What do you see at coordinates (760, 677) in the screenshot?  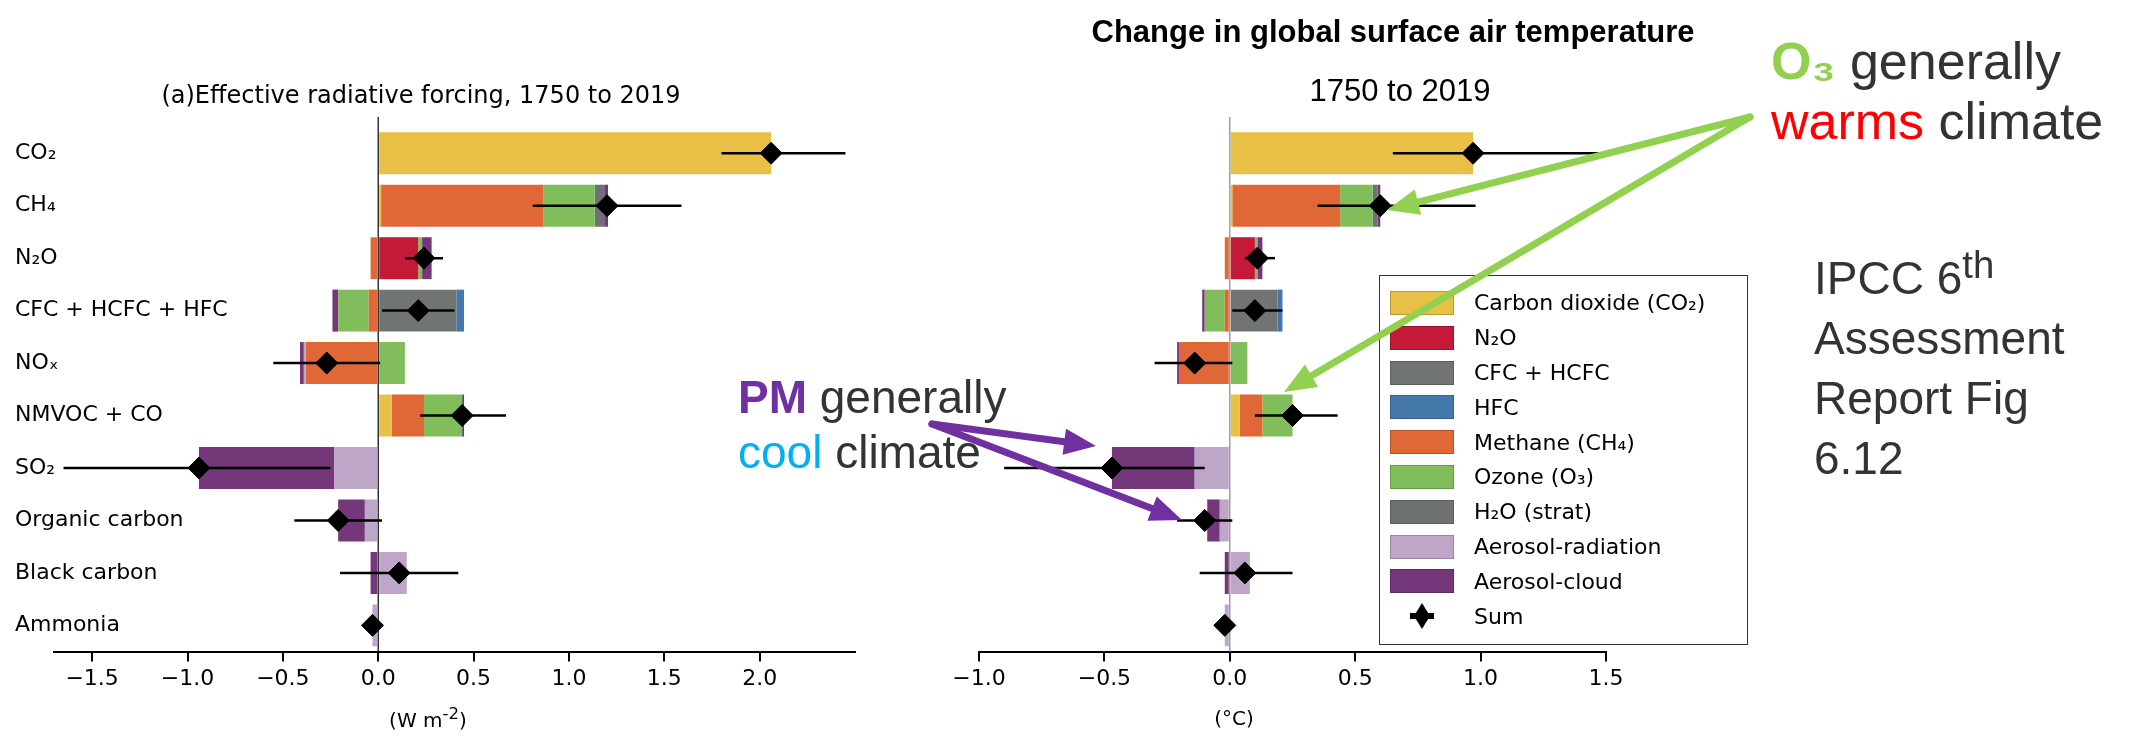 I see `x-tick-label: 2.0` at bounding box center [760, 677].